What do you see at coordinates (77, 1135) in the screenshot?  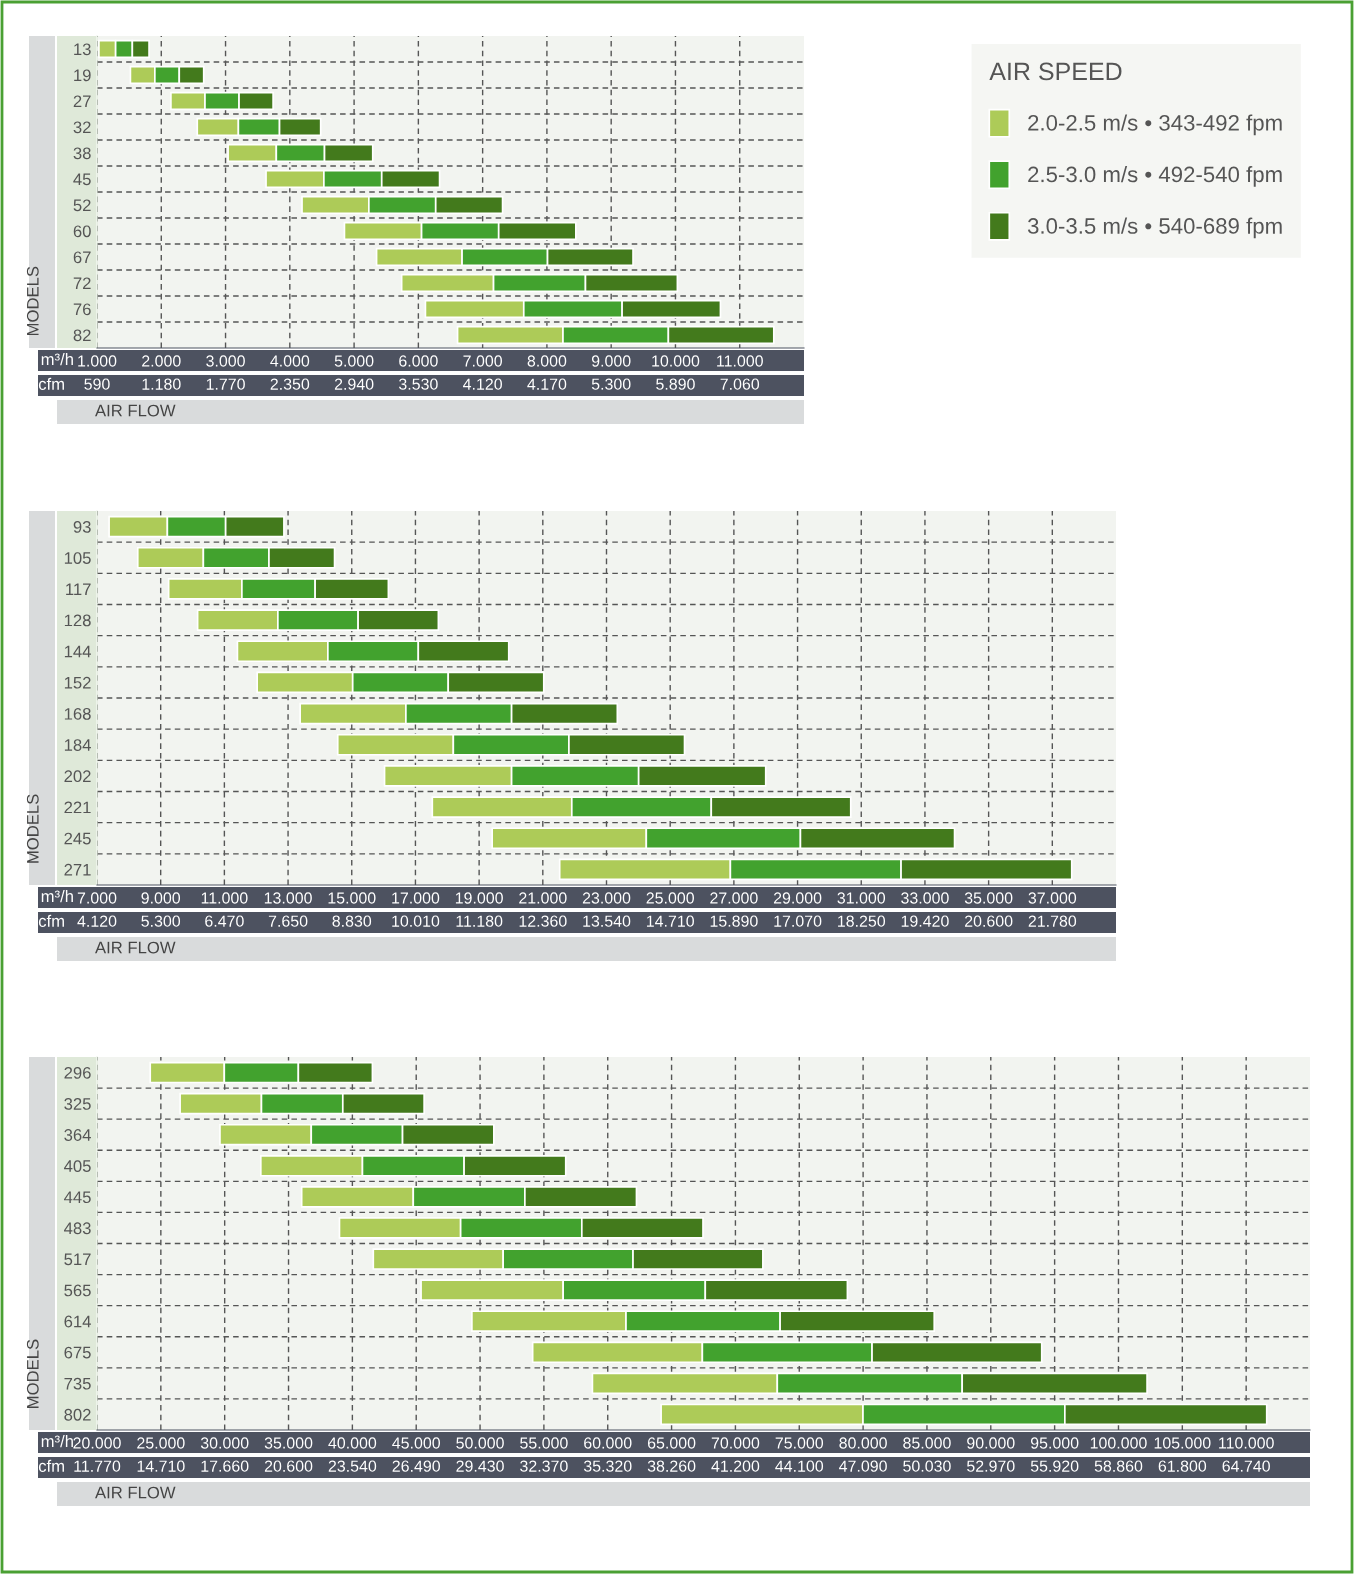 I see `y-tick-label: 364` at bounding box center [77, 1135].